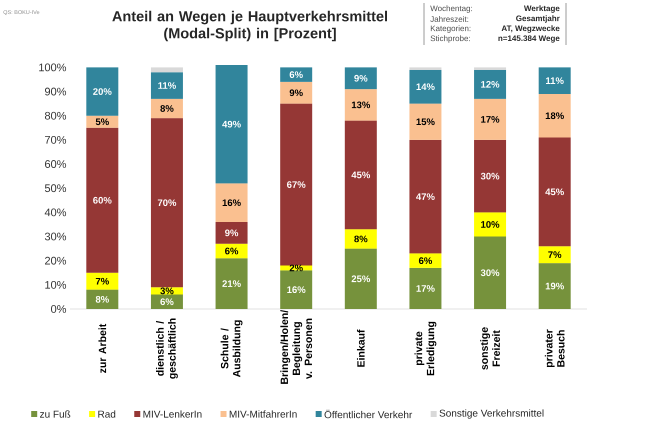  I want to click on data-label: 20%, so click(102, 91).